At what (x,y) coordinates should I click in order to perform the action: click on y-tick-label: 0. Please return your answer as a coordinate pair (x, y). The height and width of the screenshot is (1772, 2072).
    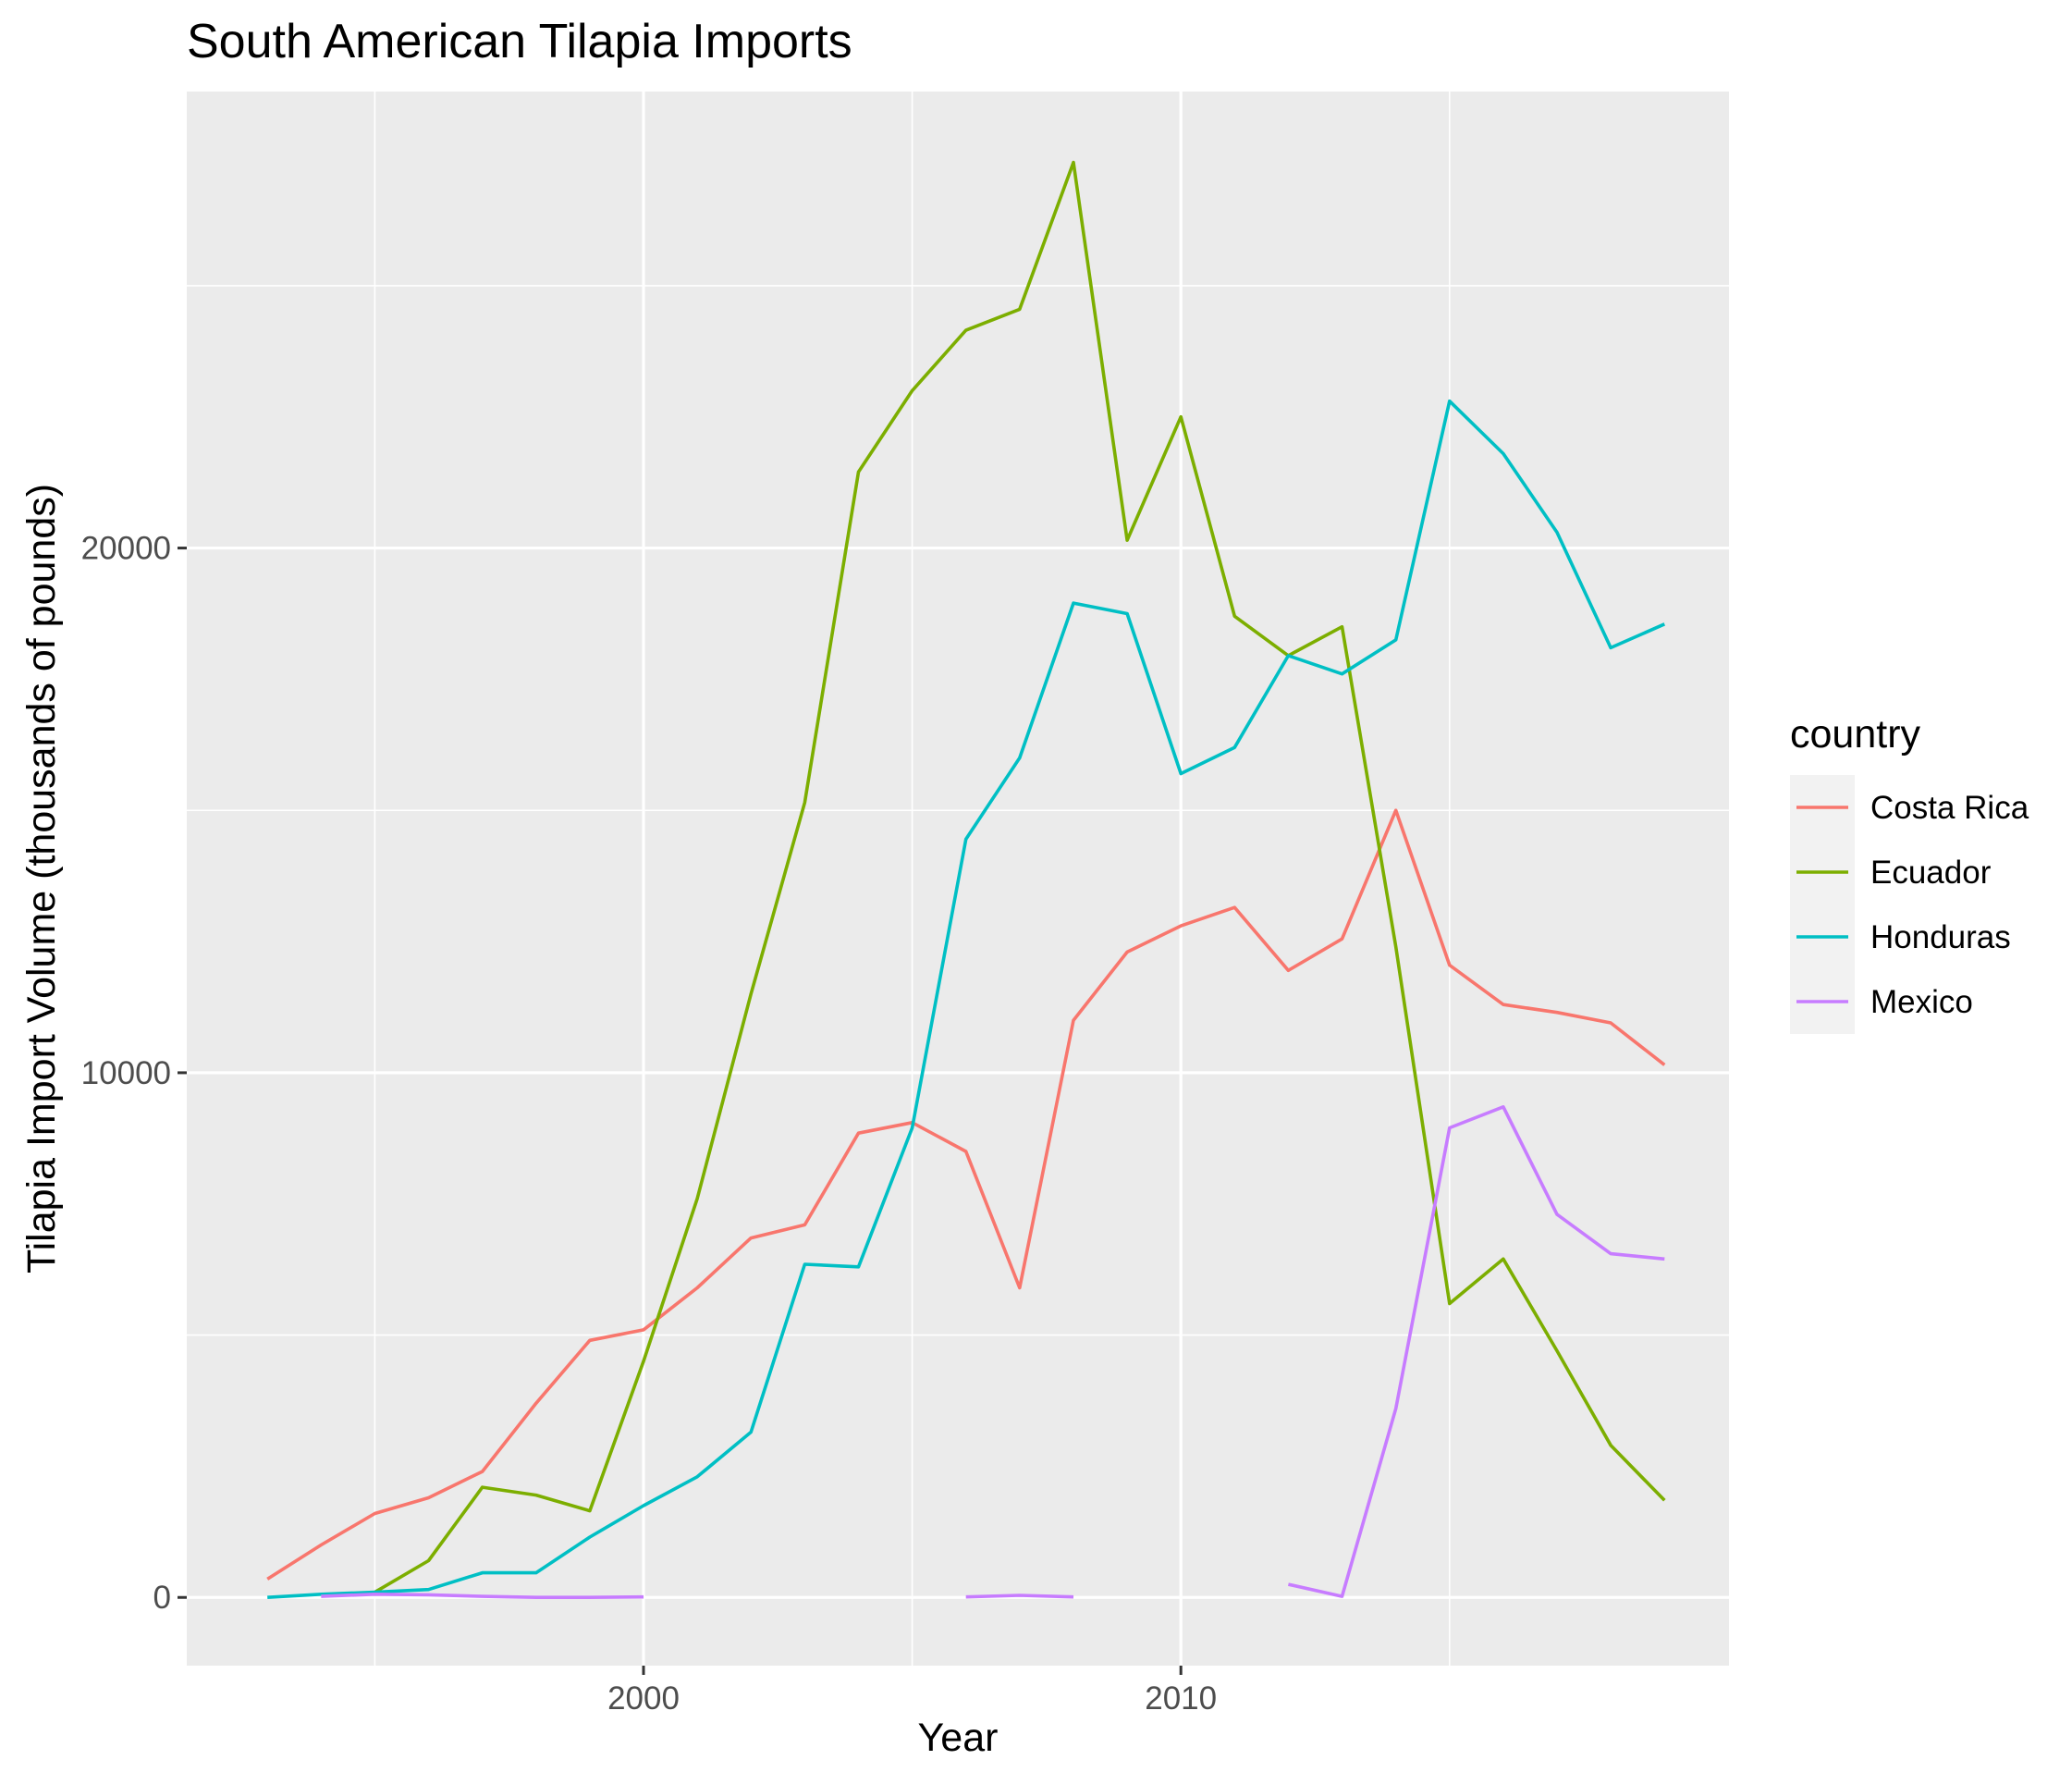
    Looking at the image, I should click on (162, 1598).